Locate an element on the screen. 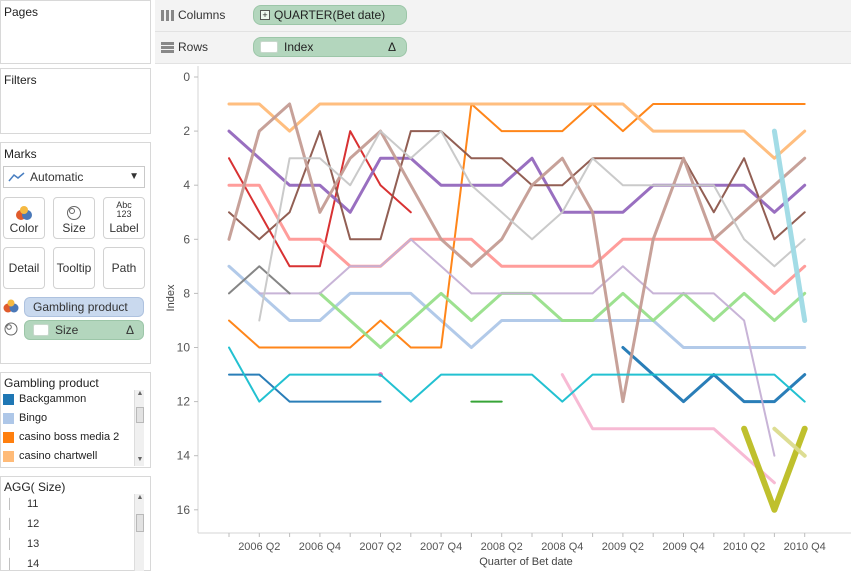 The width and height of the screenshot is (851, 571). pages-card: Pages is located at coordinates (75, 32).